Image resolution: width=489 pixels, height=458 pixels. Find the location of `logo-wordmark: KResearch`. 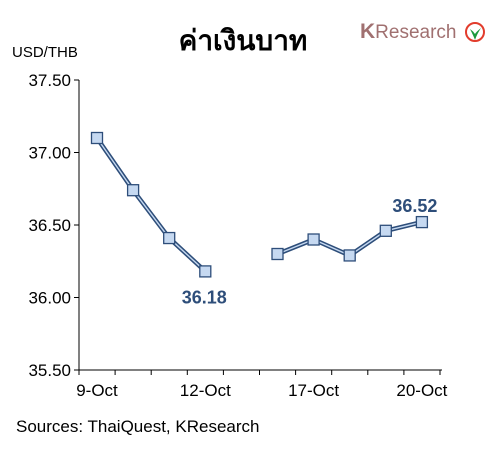

logo-wordmark: KResearch is located at coordinates (408, 31).